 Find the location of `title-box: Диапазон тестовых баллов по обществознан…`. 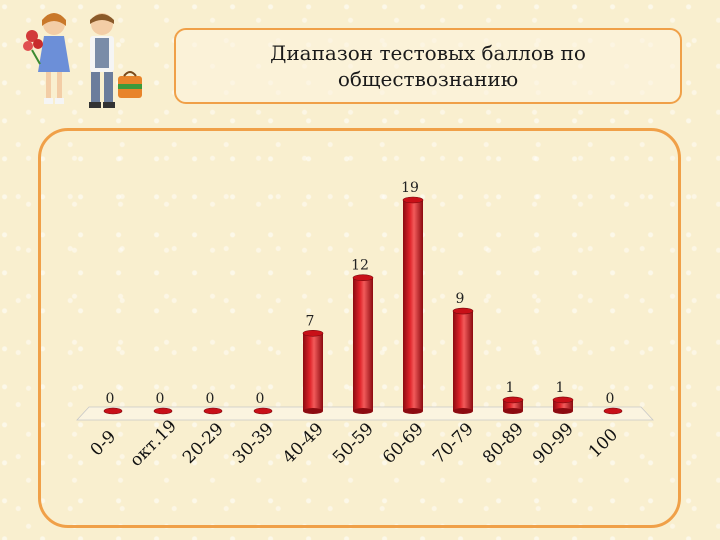

title-box: Диапазон тестовых баллов по обществознан… is located at coordinates (428, 66).